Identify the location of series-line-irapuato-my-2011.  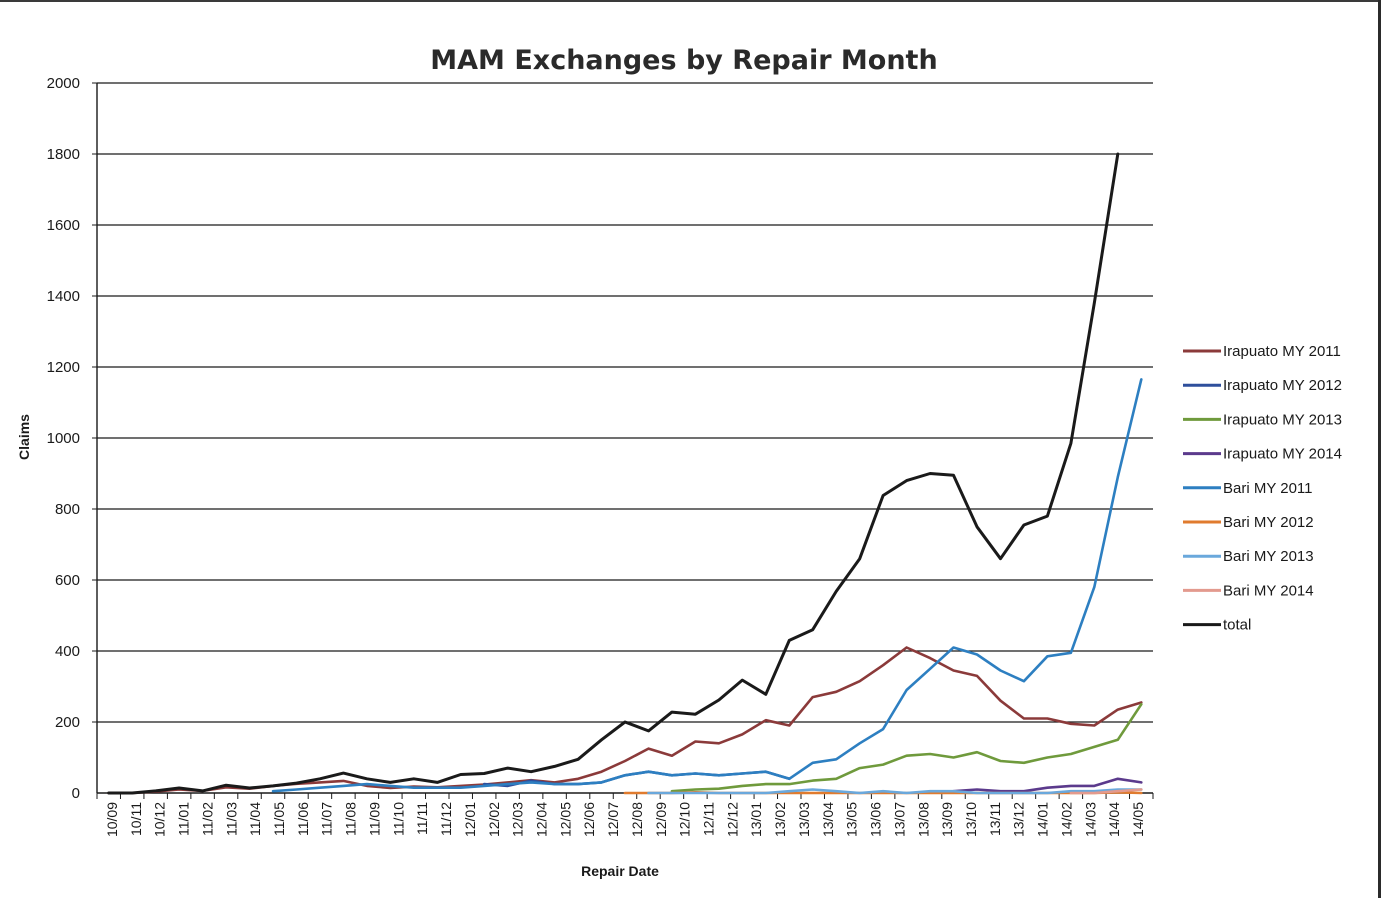
(625, 720).